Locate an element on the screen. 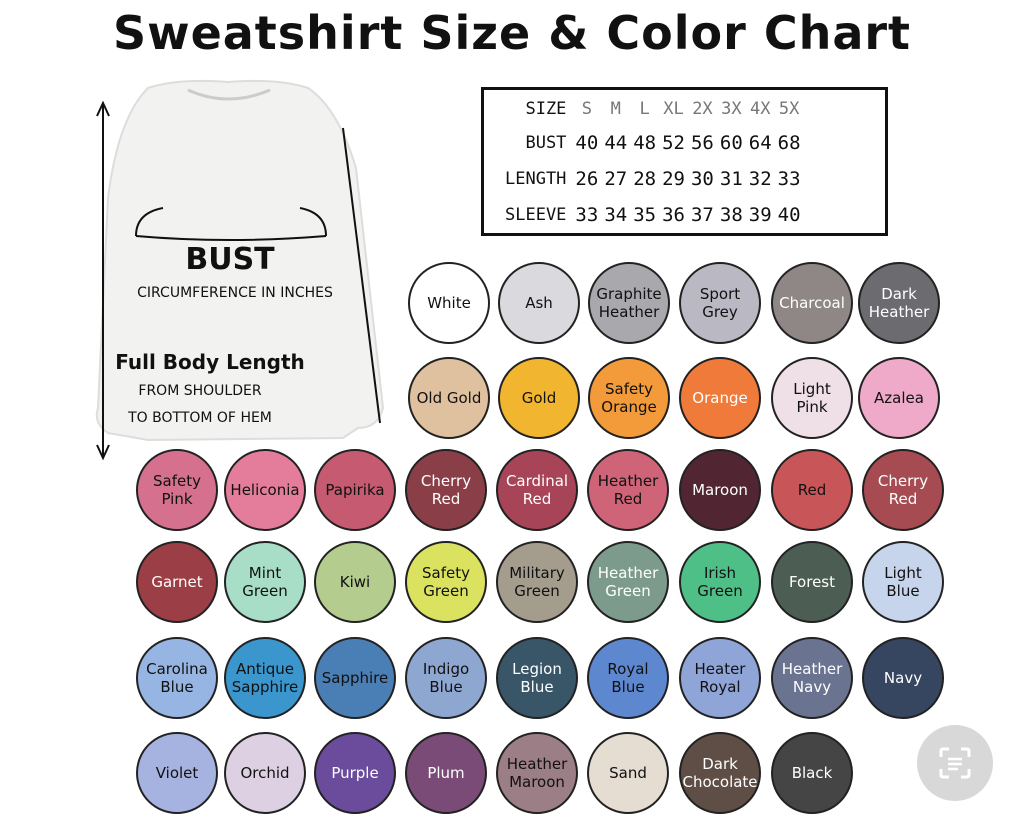 The width and height of the screenshot is (1024, 827). color-name: Kiwi is located at coordinates (355, 582).